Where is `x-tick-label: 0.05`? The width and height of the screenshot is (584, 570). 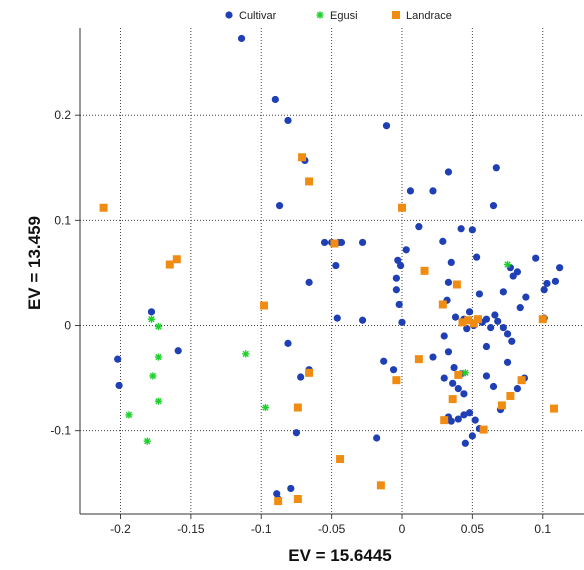
x-tick-label: 0.05 is located at coordinates (473, 529).